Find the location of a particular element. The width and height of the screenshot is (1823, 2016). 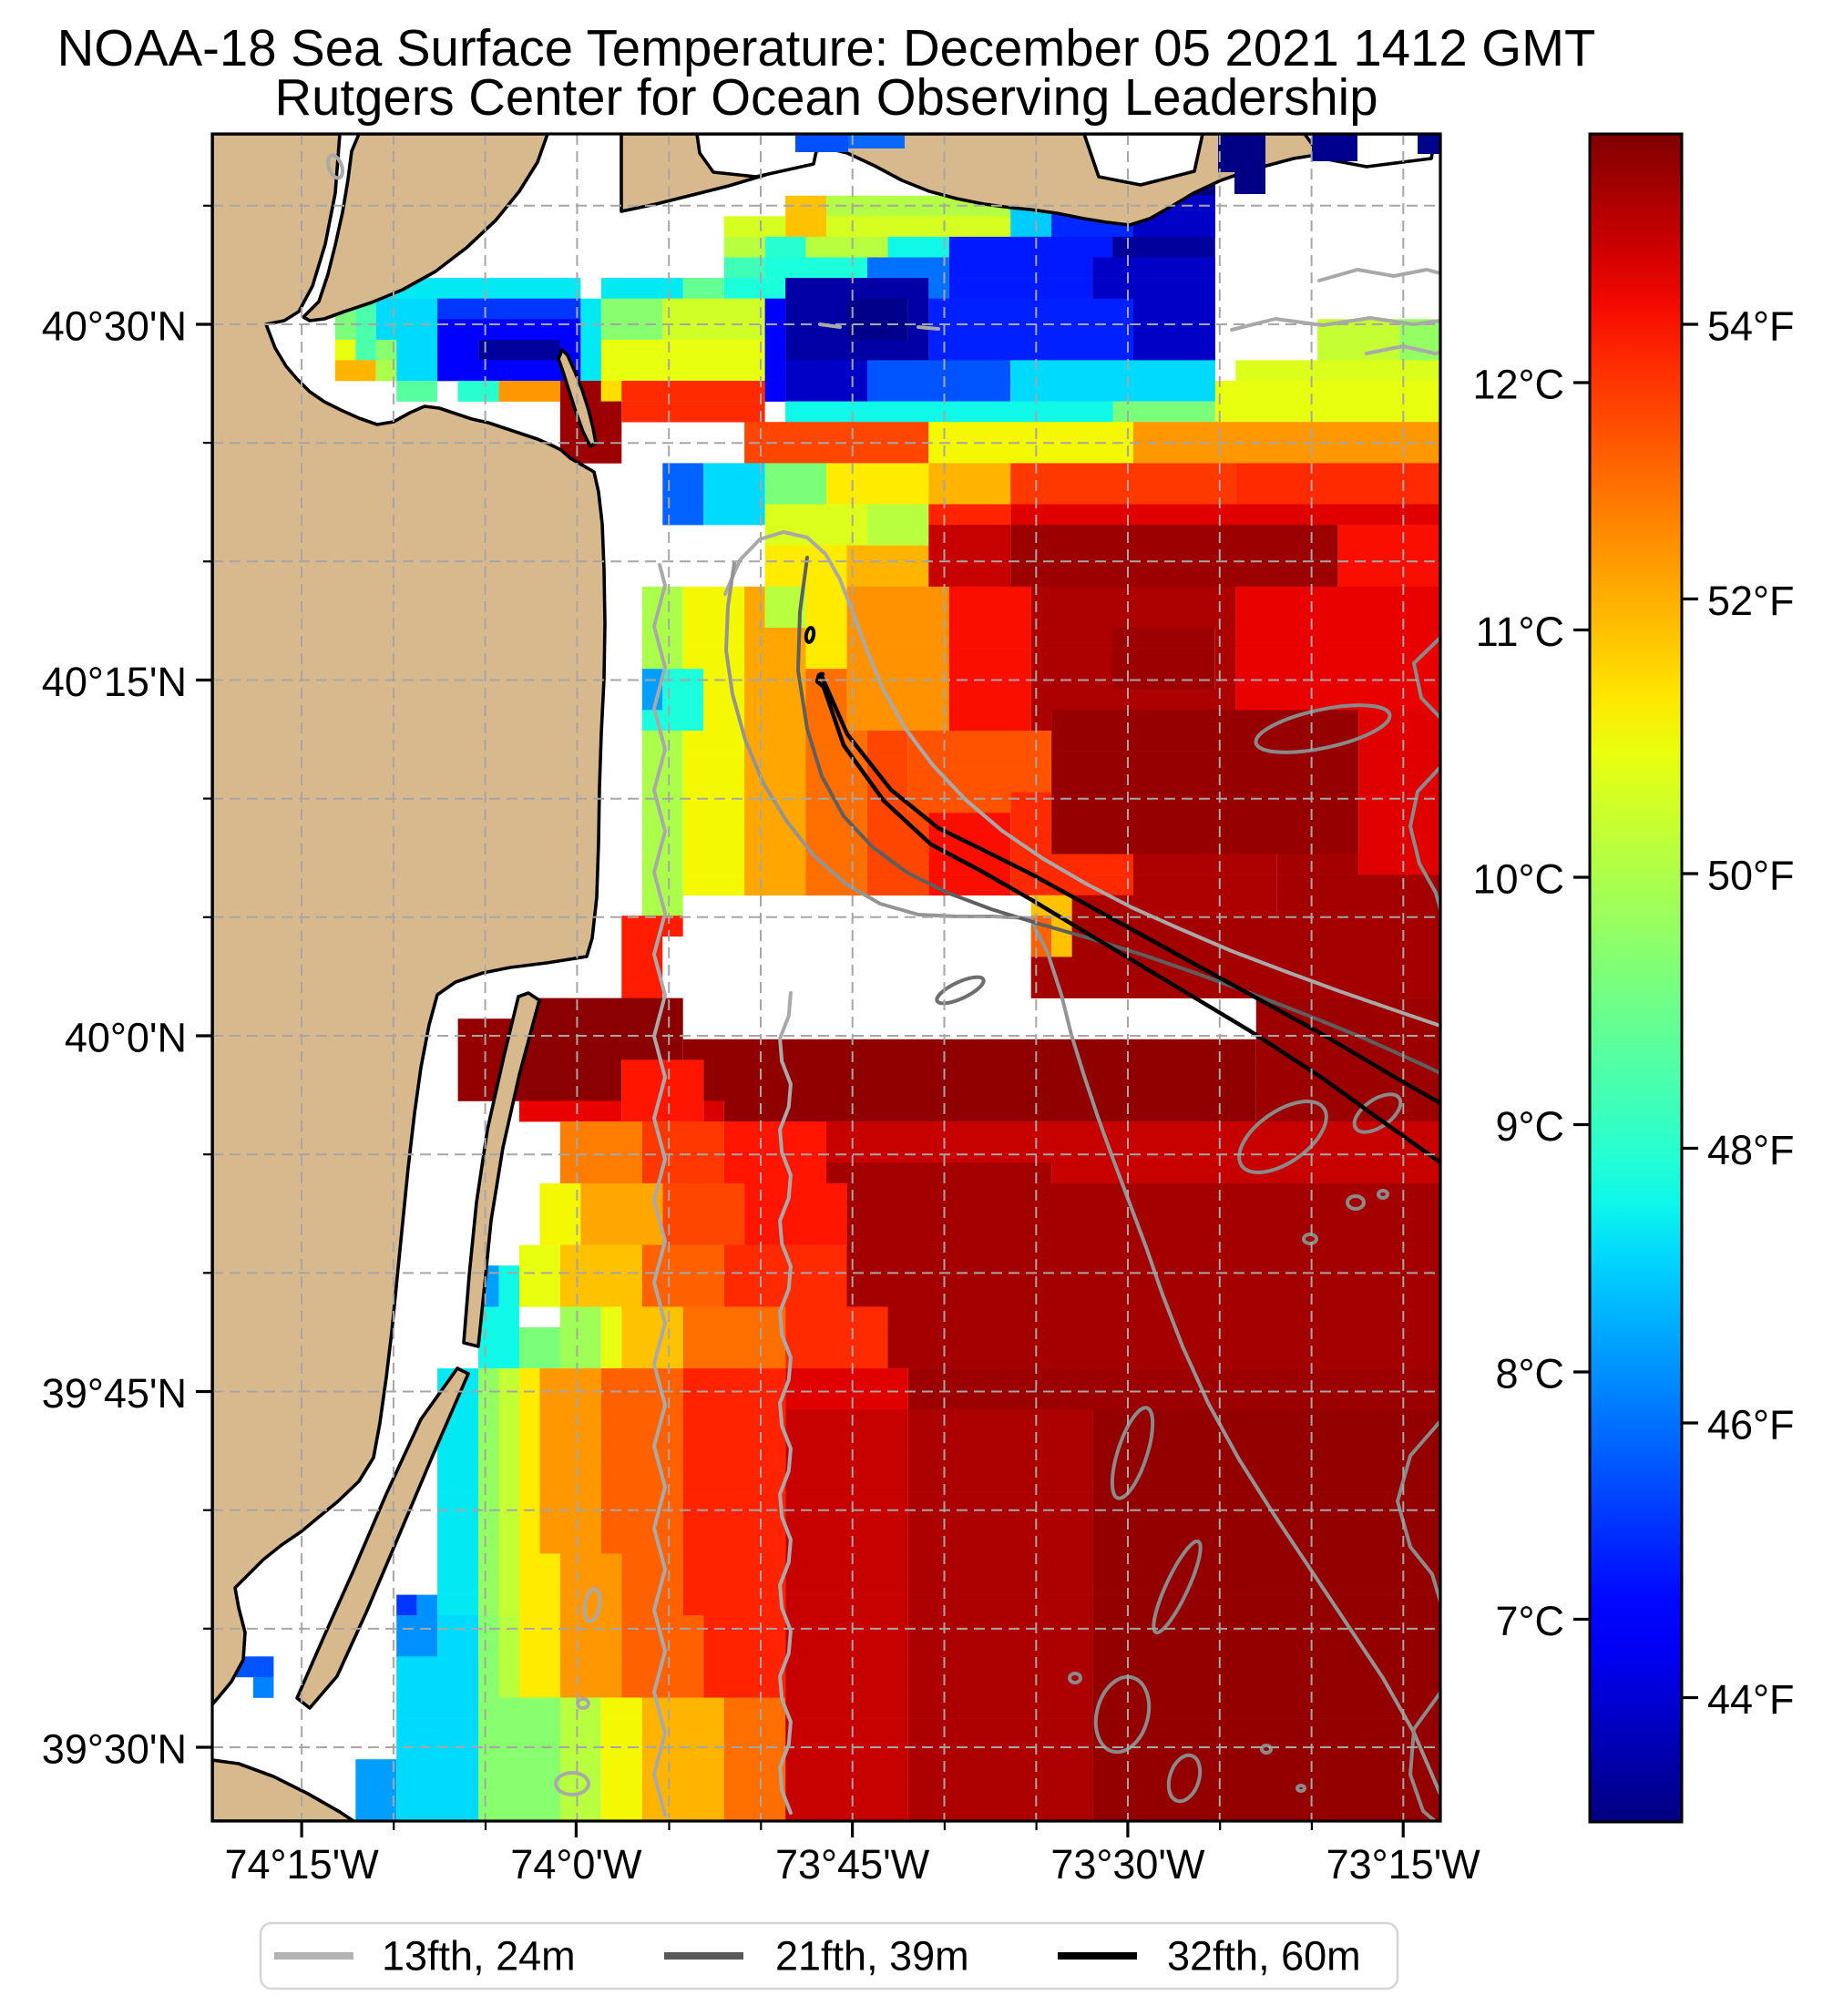

svg-text: 50°F is located at coordinates (1751, 876).